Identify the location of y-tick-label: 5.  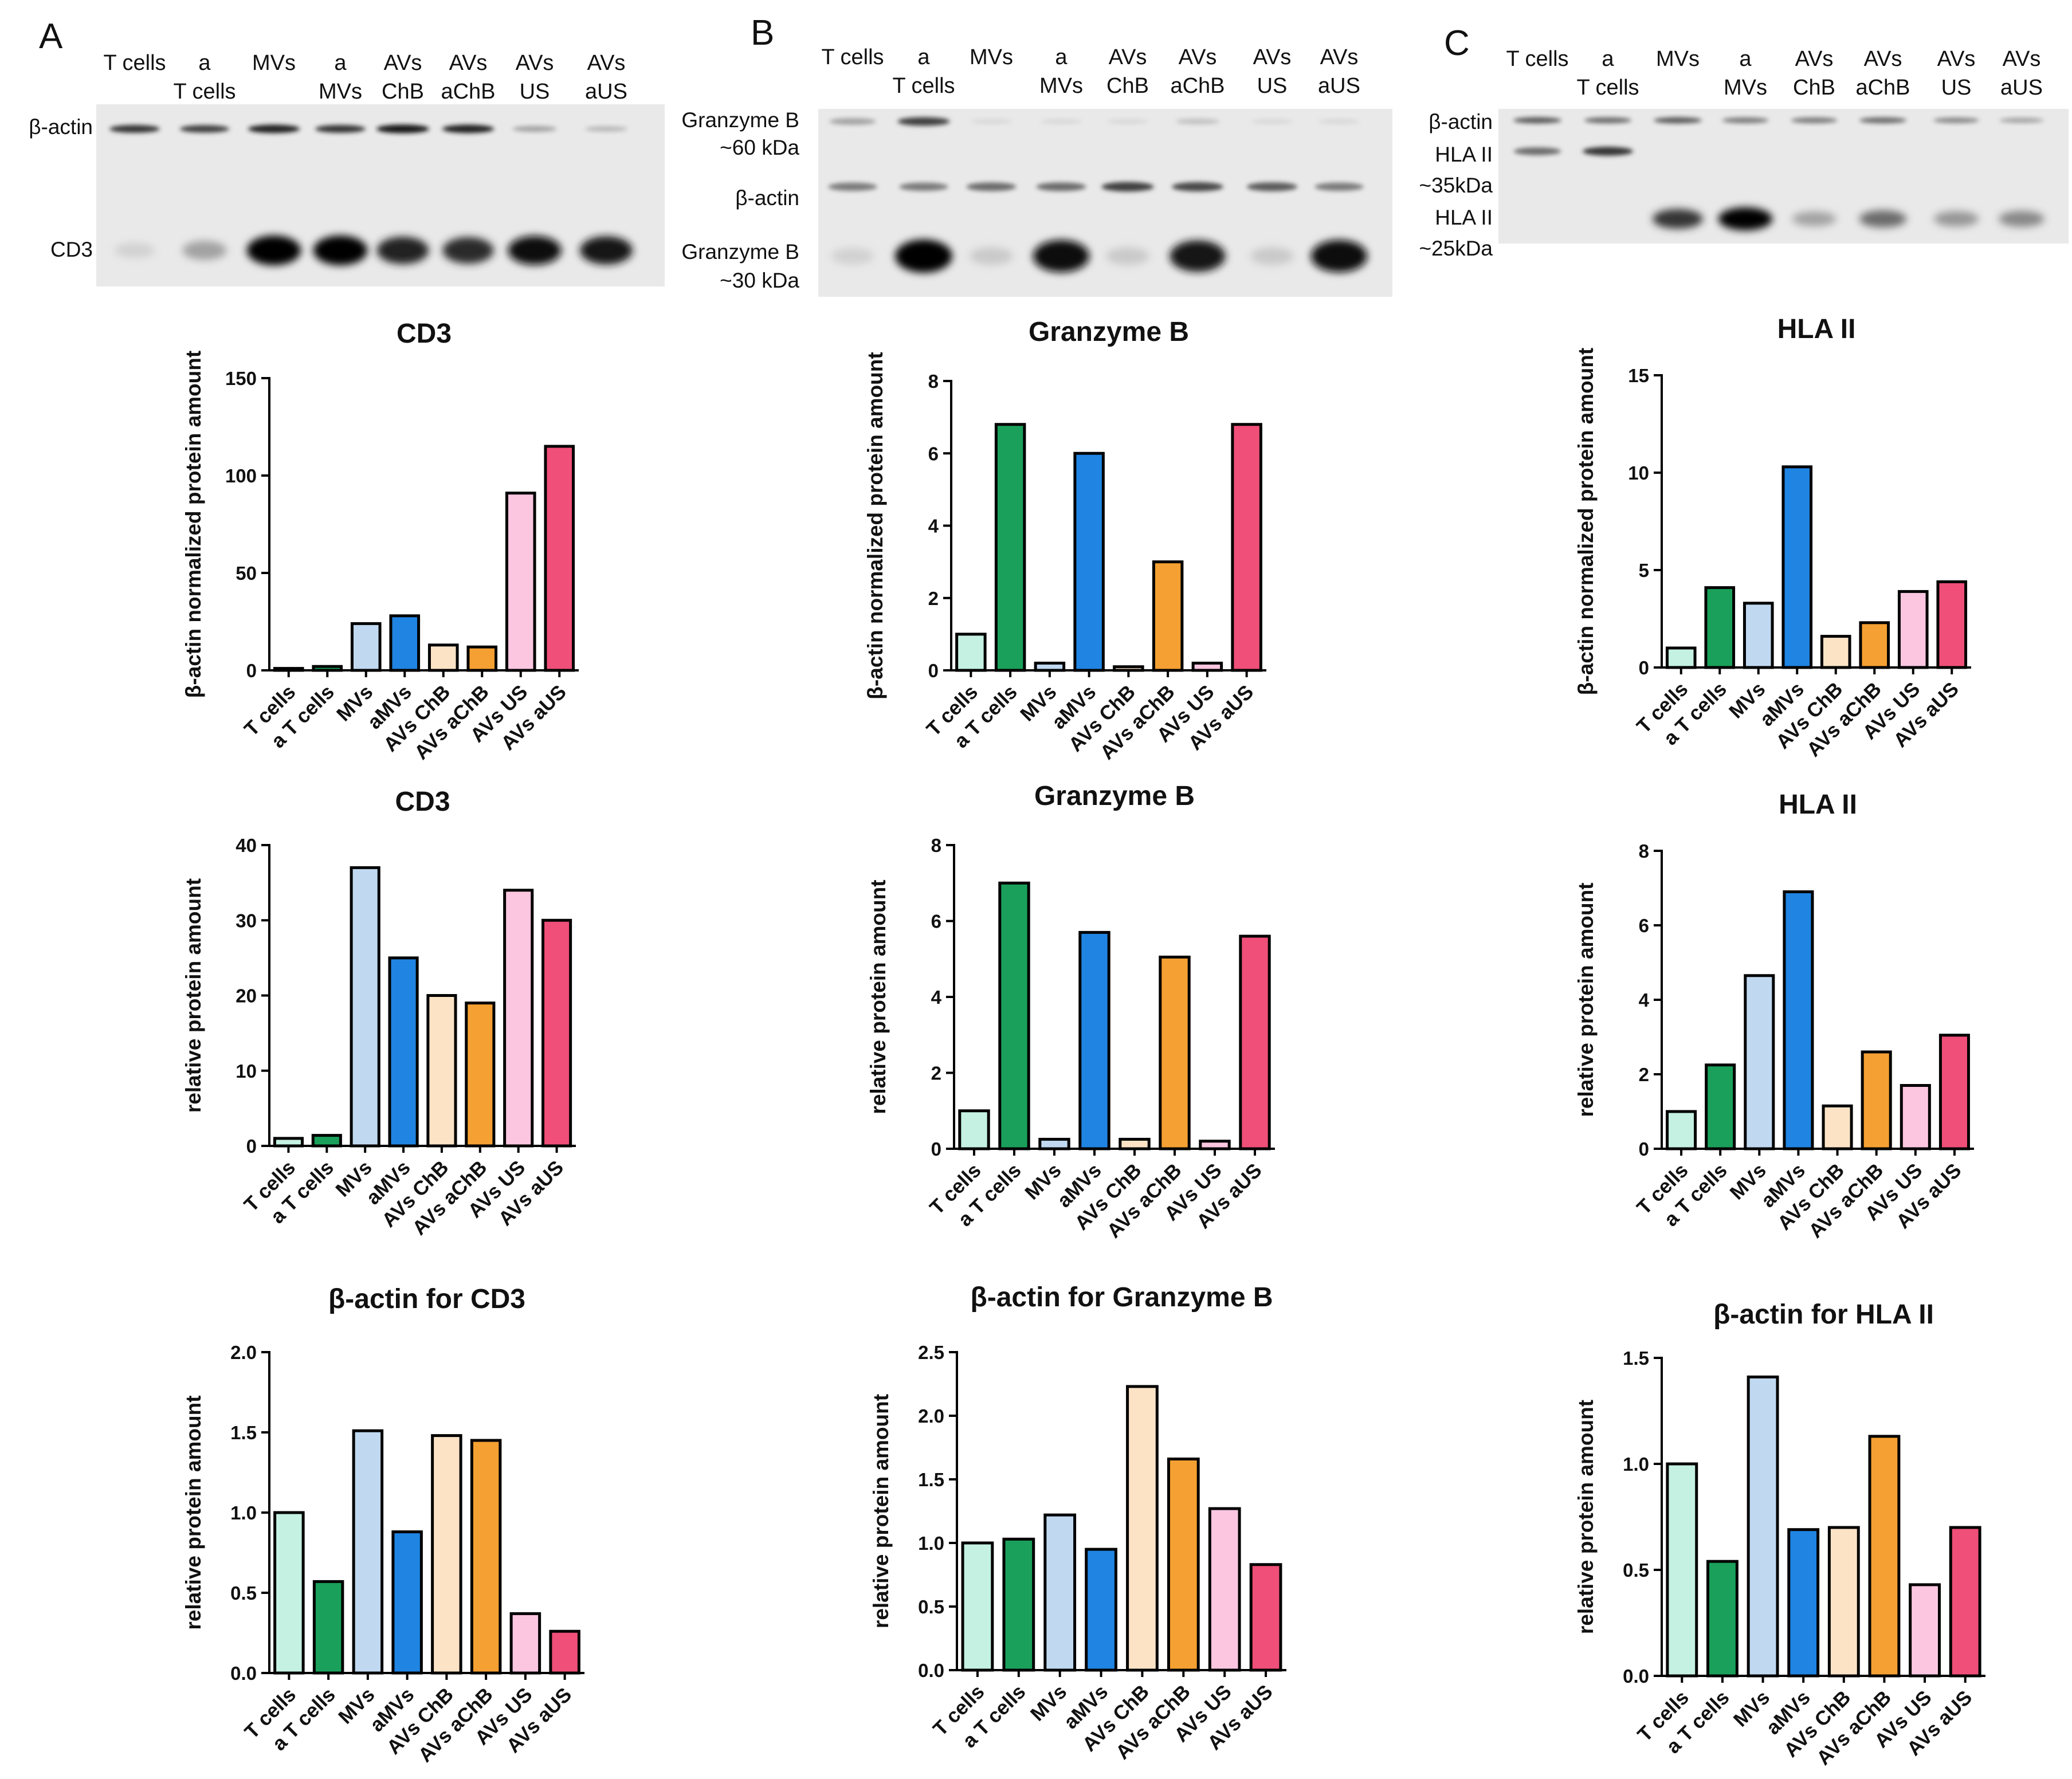
(1644, 570).